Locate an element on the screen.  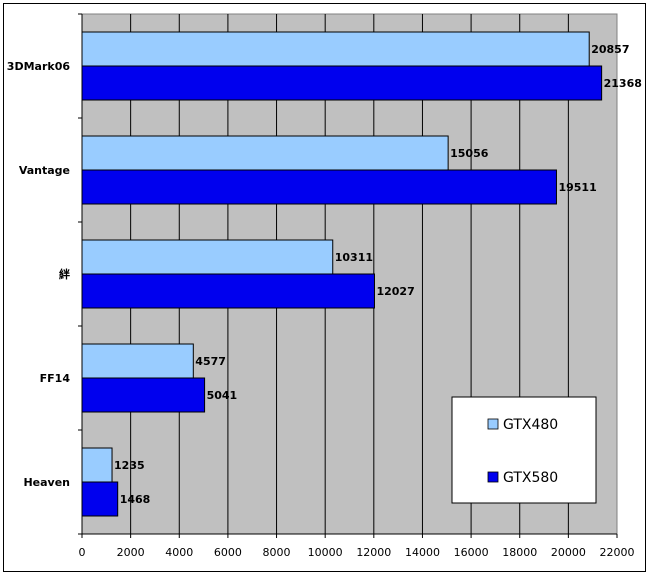
bar-gtx580-vantage is located at coordinates (319, 187).